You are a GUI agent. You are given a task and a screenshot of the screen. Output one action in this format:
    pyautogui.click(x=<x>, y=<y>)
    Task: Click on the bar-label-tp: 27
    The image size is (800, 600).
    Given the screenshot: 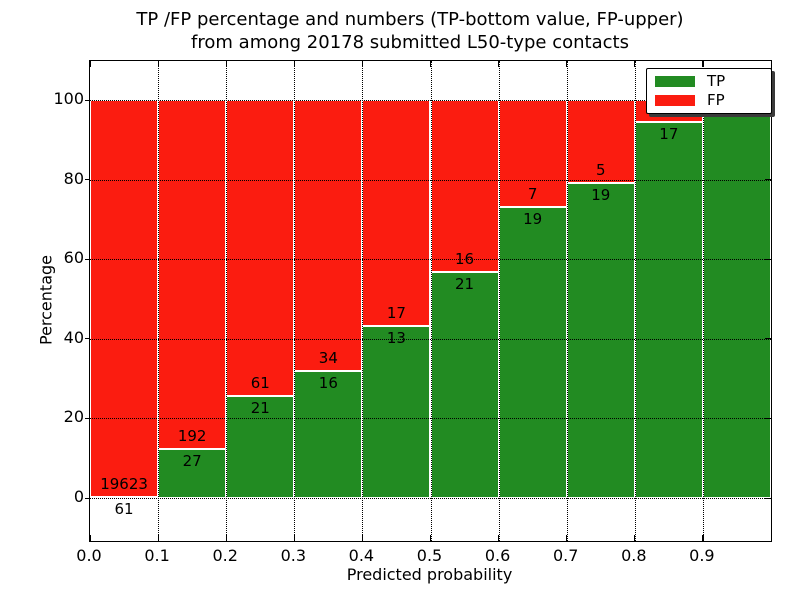 What is the action you would take?
    pyautogui.click(x=192, y=460)
    